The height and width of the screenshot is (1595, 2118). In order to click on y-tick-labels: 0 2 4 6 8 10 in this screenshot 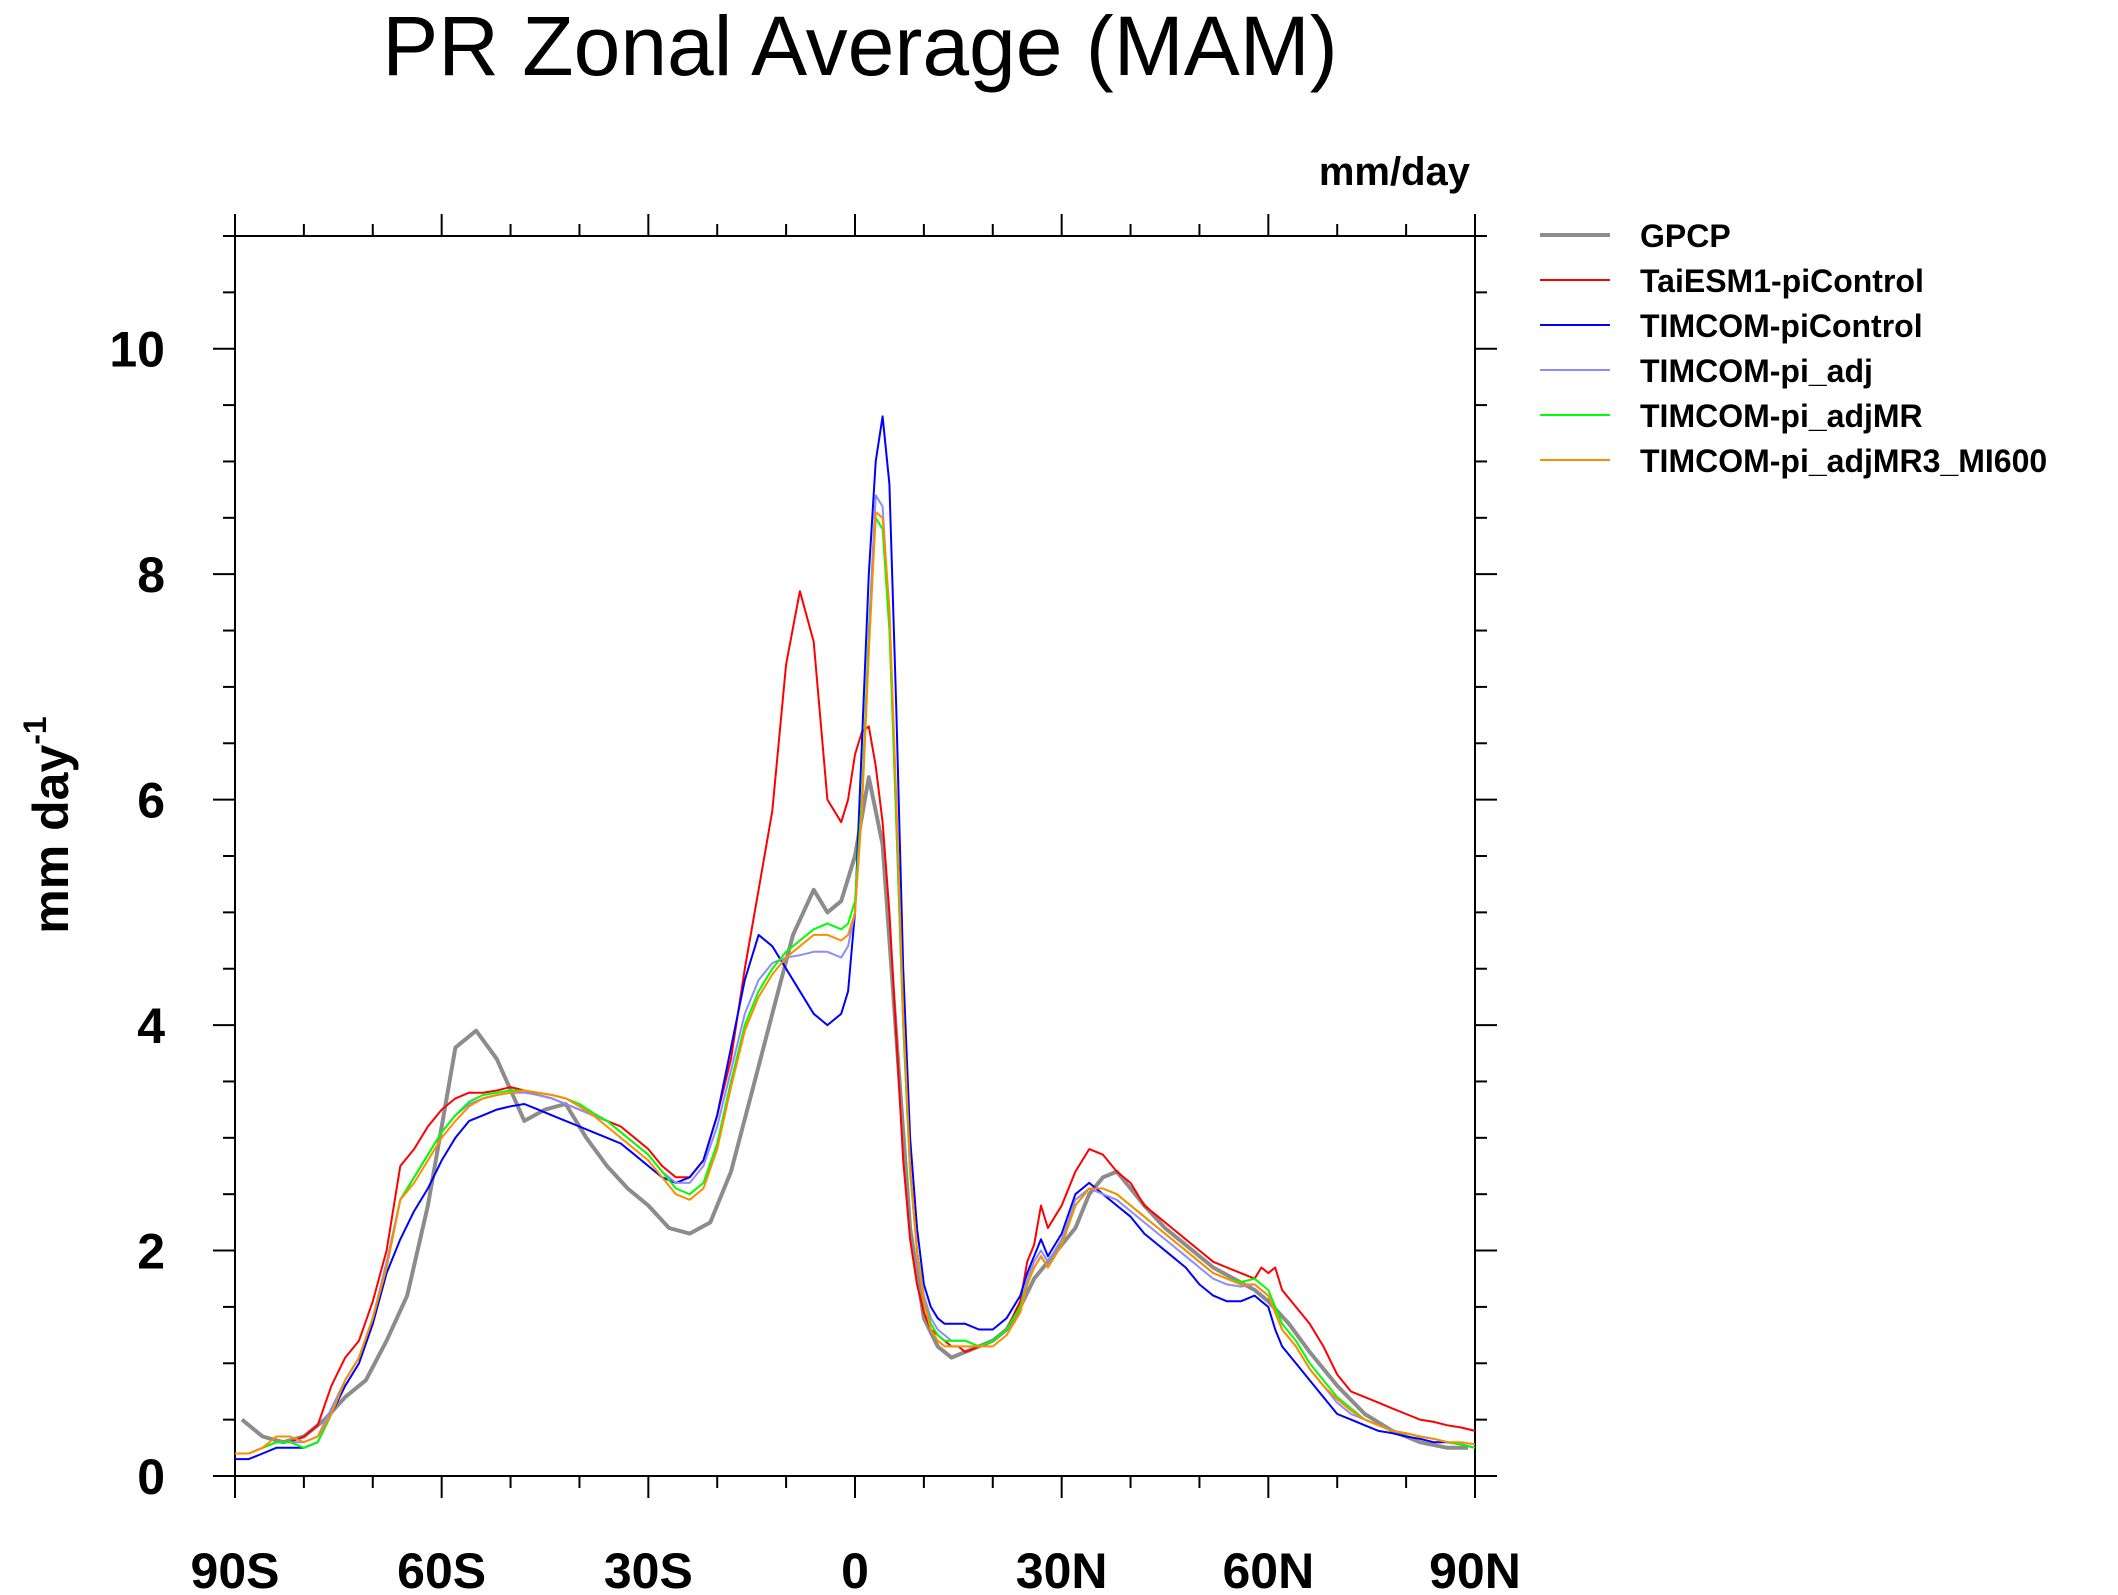, I will do `click(137, 913)`.